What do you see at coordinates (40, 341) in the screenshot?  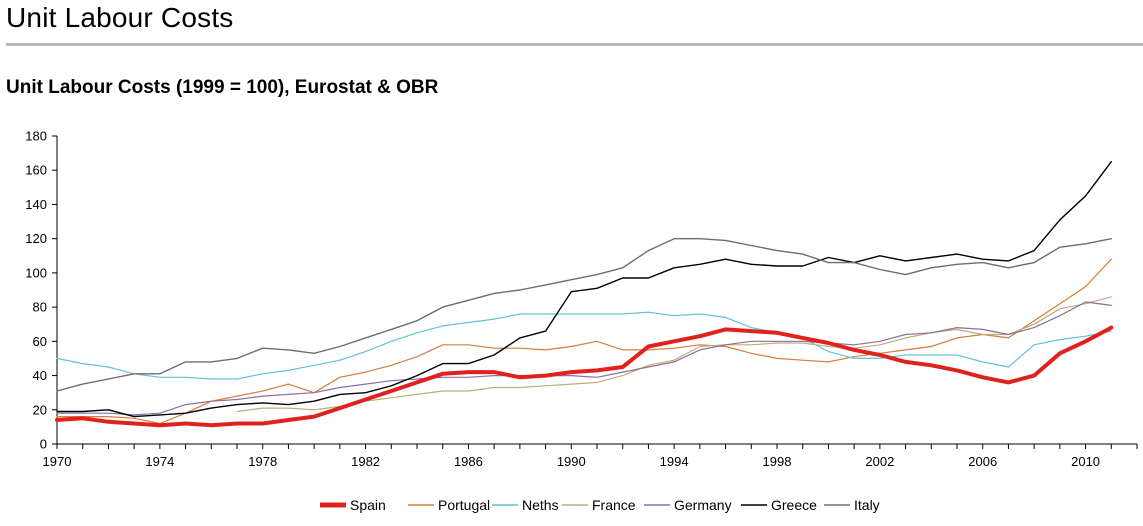 I see `y-tick-label: 60` at bounding box center [40, 341].